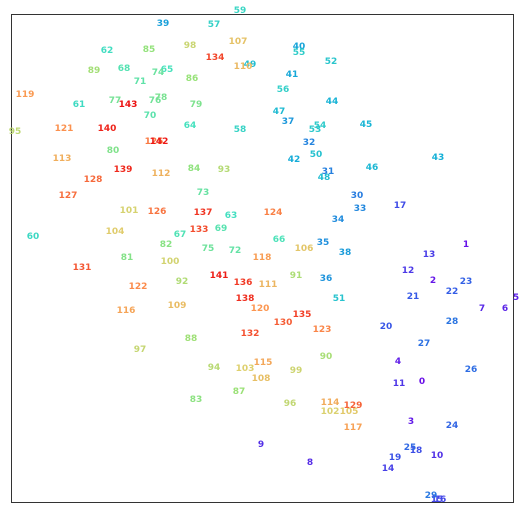 The width and height of the screenshot is (526, 514). I want to click on point-label: 86, so click(192, 79).